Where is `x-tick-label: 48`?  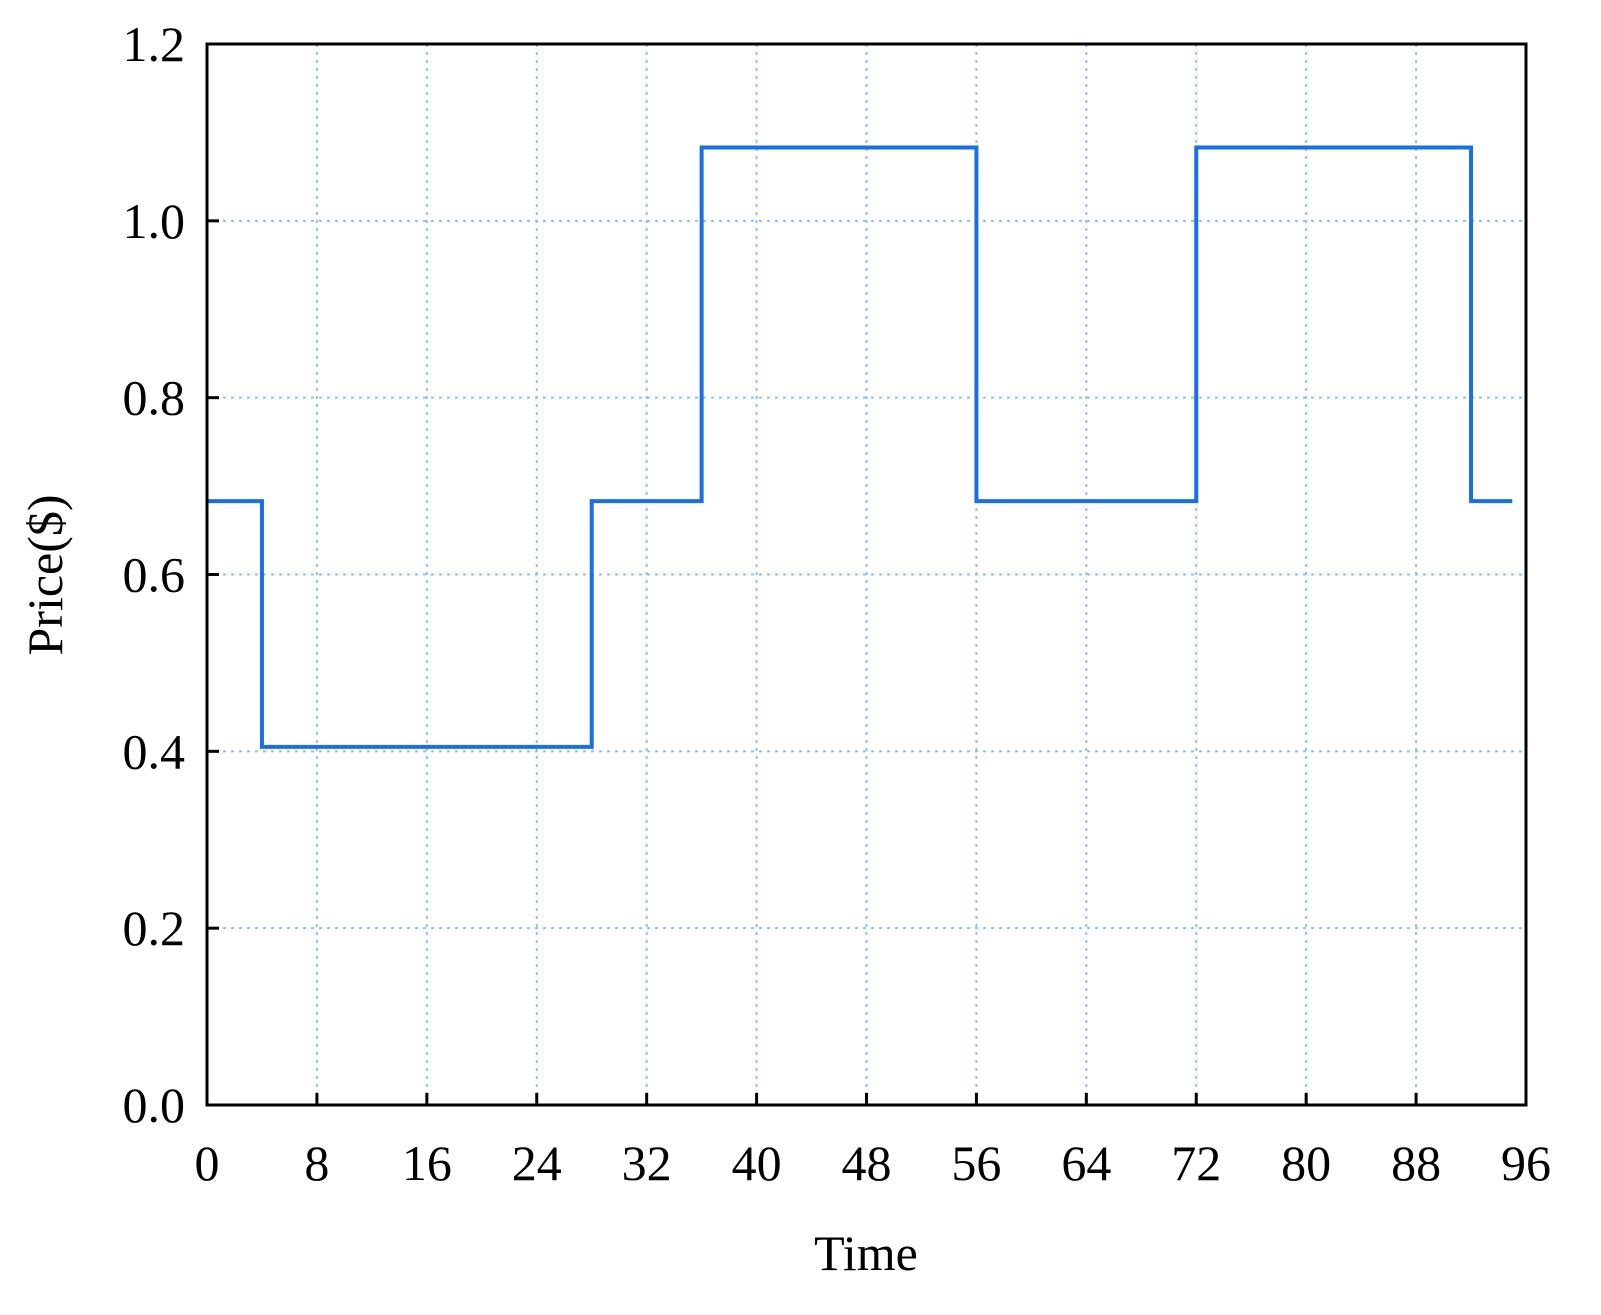 x-tick-label: 48 is located at coordinates (867, 1163).